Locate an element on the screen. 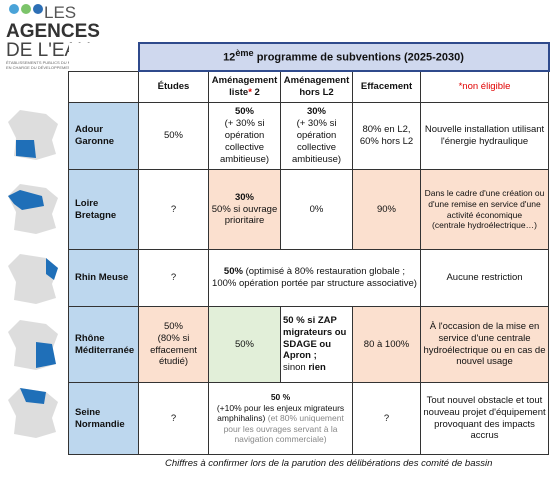  cell: Aucune restriction is located at coordinates (484, 278).